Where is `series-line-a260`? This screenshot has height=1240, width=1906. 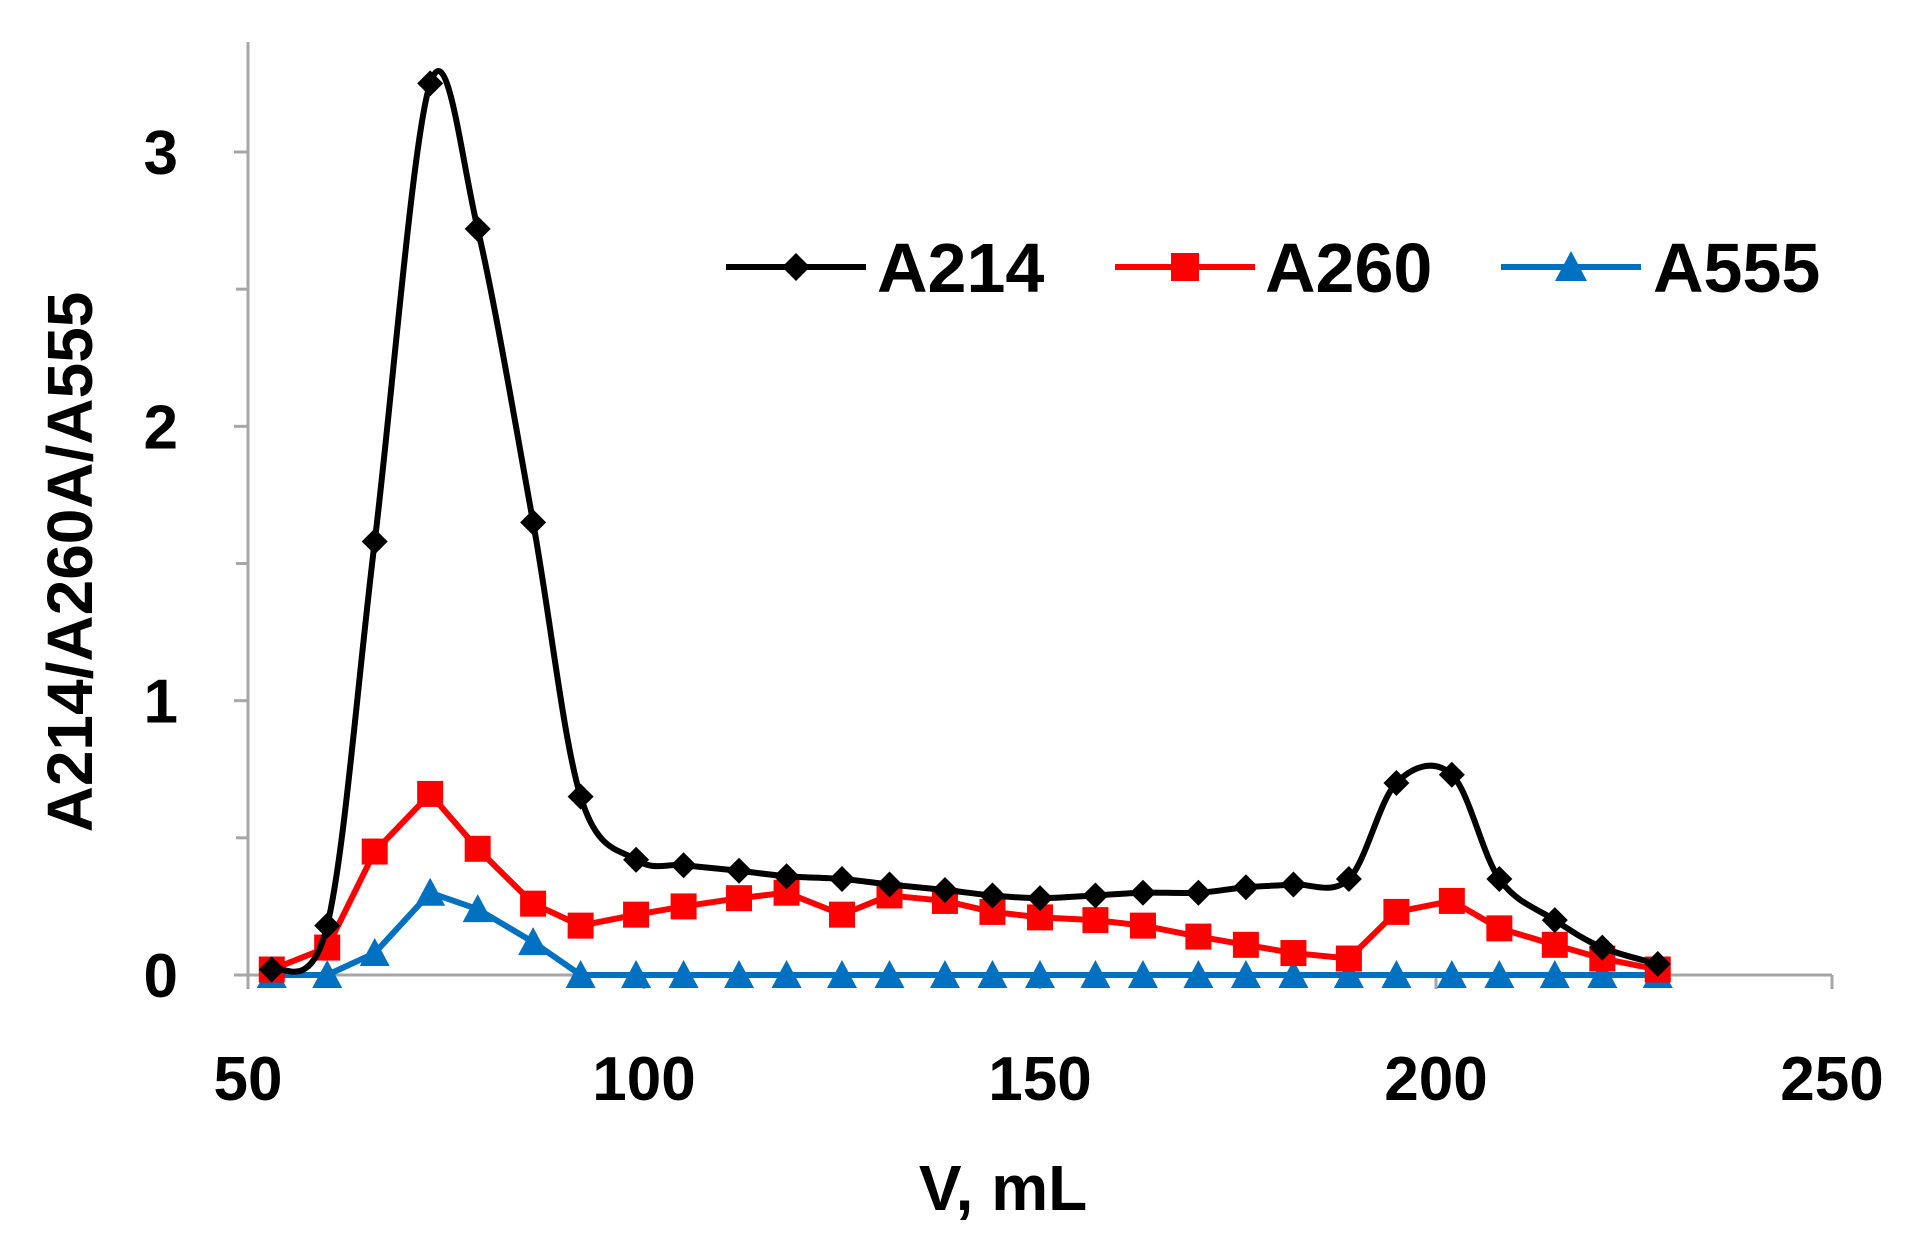
series-line-a260 is located at coordinates (964, 881).